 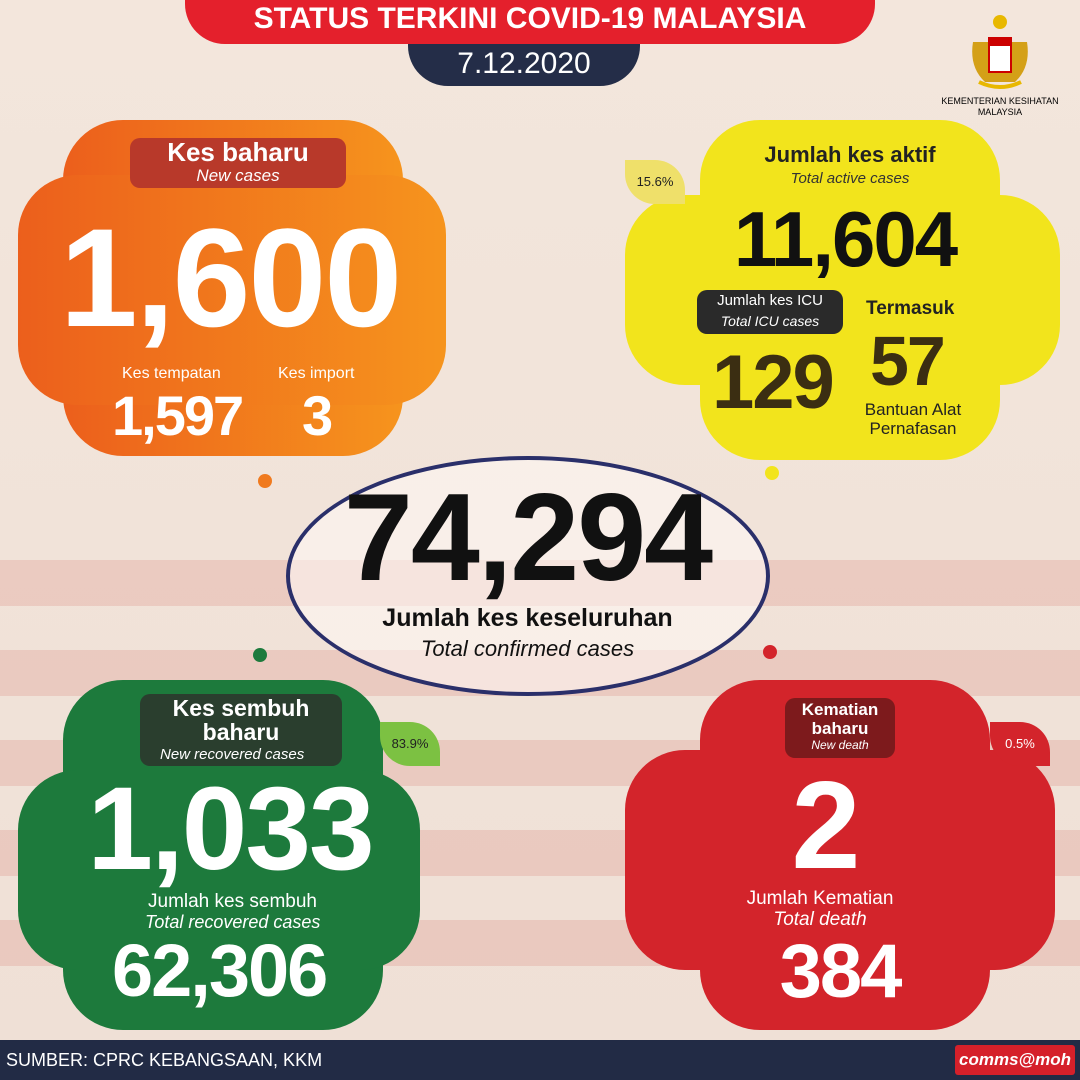 I want to click on new-cases-value: 1,600, so click(x=230, y=277).